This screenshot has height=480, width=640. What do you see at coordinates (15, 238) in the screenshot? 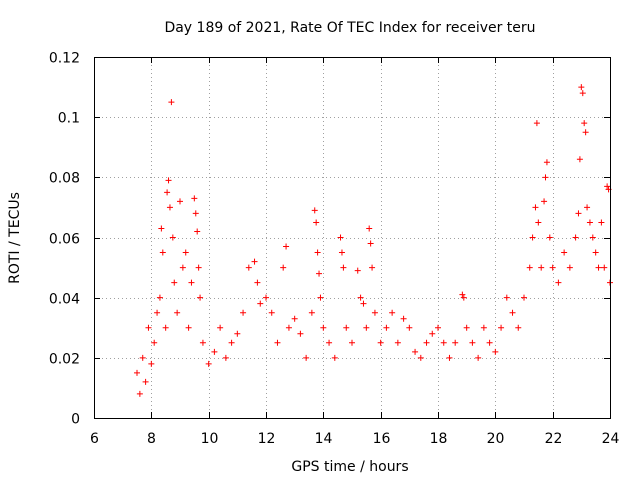
I see `y-axis-label: ROTI / TECUs` at bounding box center [15, 238].